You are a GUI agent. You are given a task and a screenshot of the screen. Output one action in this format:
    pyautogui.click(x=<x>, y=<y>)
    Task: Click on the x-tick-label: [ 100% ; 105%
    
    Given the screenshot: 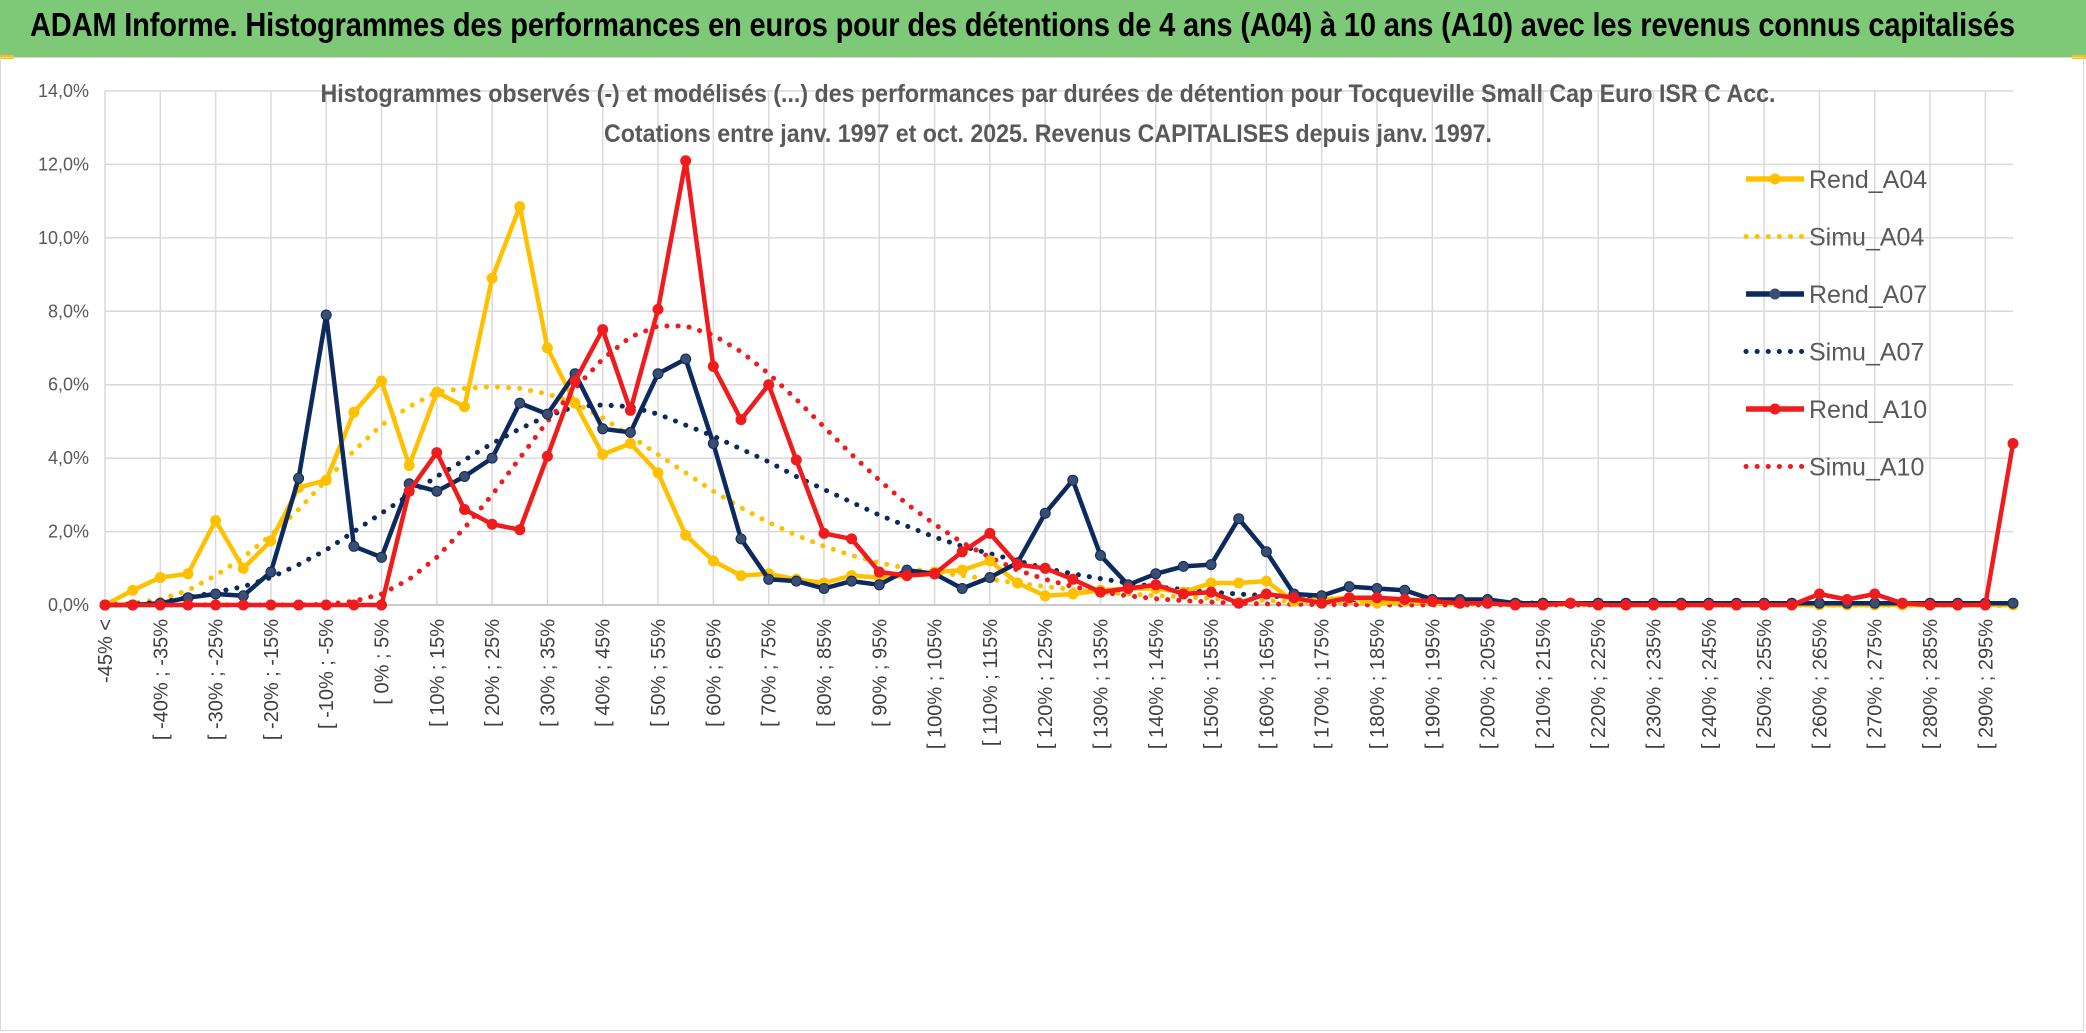 What is the action you would take?
    pyautogui.click(x=936, y=684)
    